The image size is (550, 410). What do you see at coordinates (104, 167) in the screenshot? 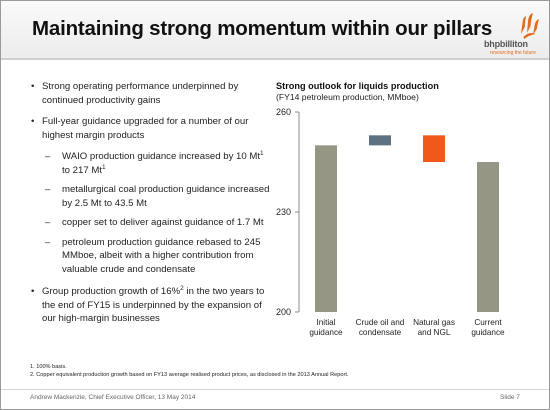
I see `footnote-ref-1b: 1` at bounding box center [104, 167].